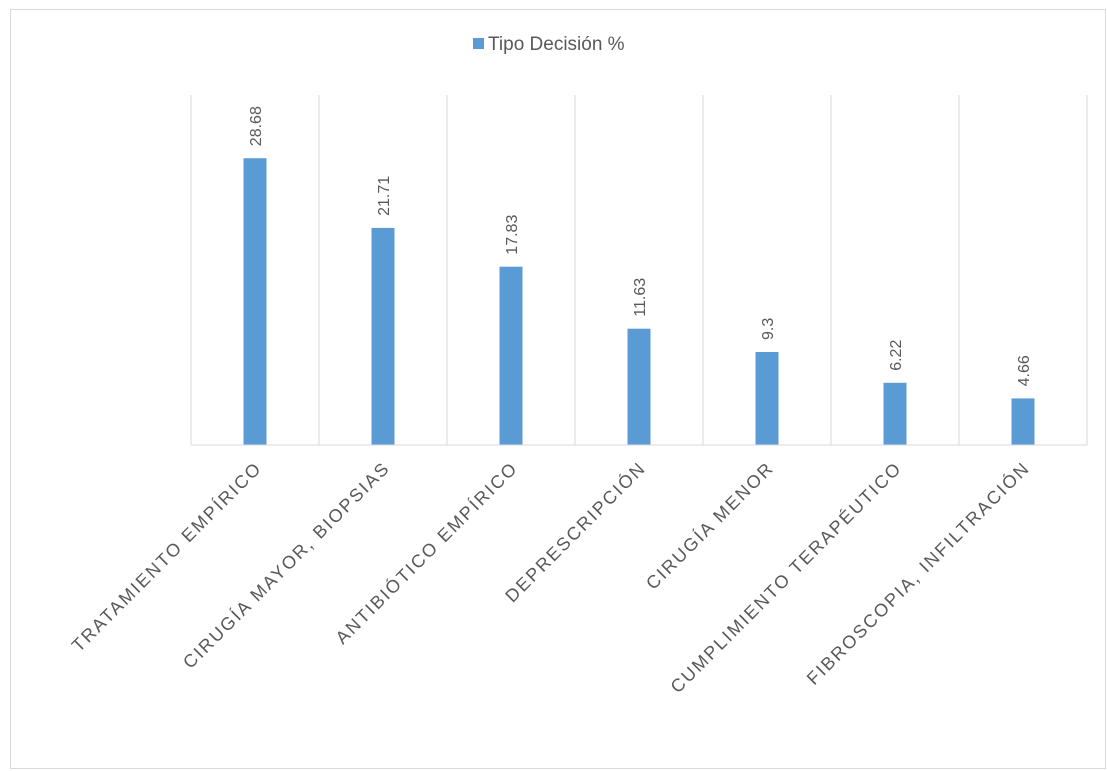 The width and height of the screenshot is (1107, 771). I want to click on data-label: 11.63, so click(640, 297).